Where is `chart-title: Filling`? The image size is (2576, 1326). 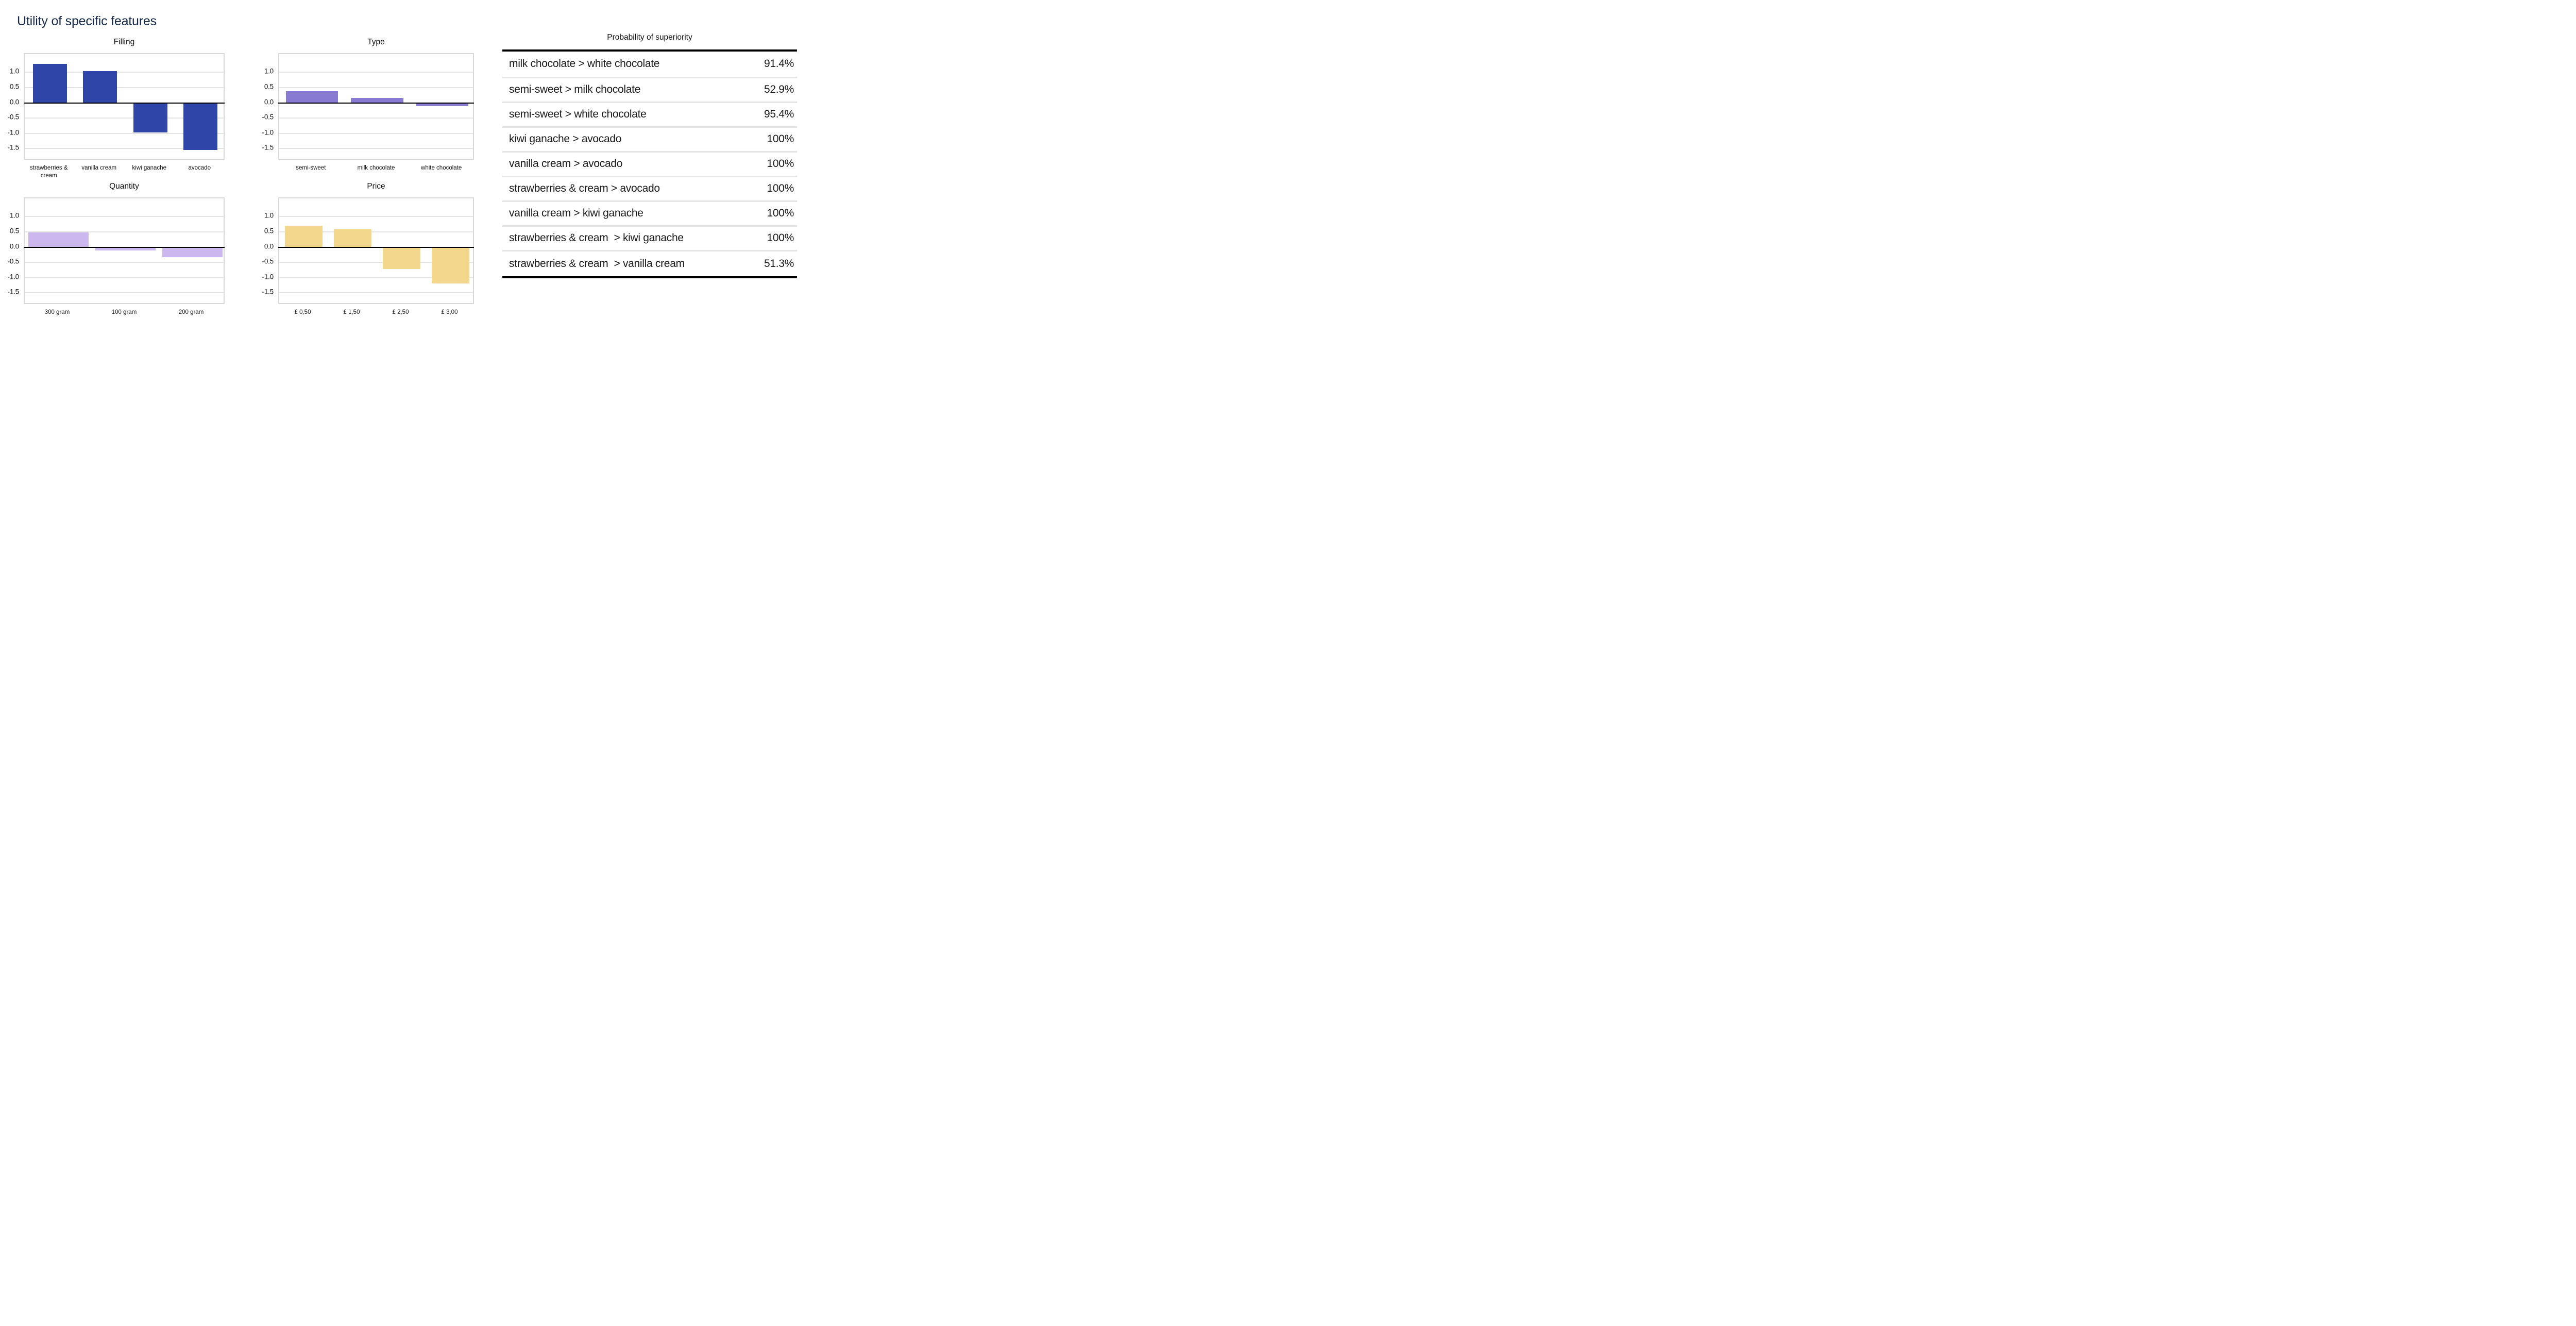 chart-title: Filling is located at coordinates (124, 42).